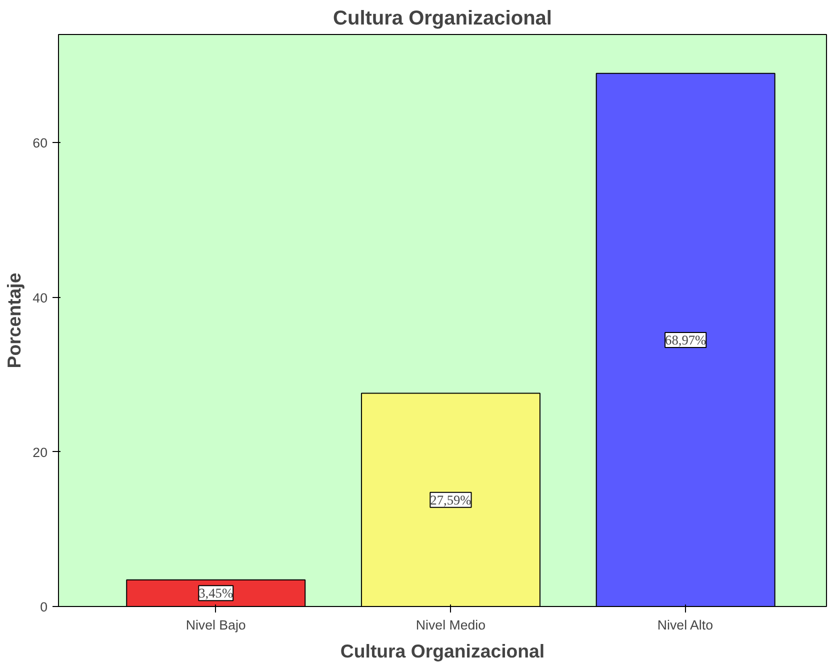 This screenshot has width=828, height=664. I want to click on x-tick-label: Nivel Alto, so click(685, 625).